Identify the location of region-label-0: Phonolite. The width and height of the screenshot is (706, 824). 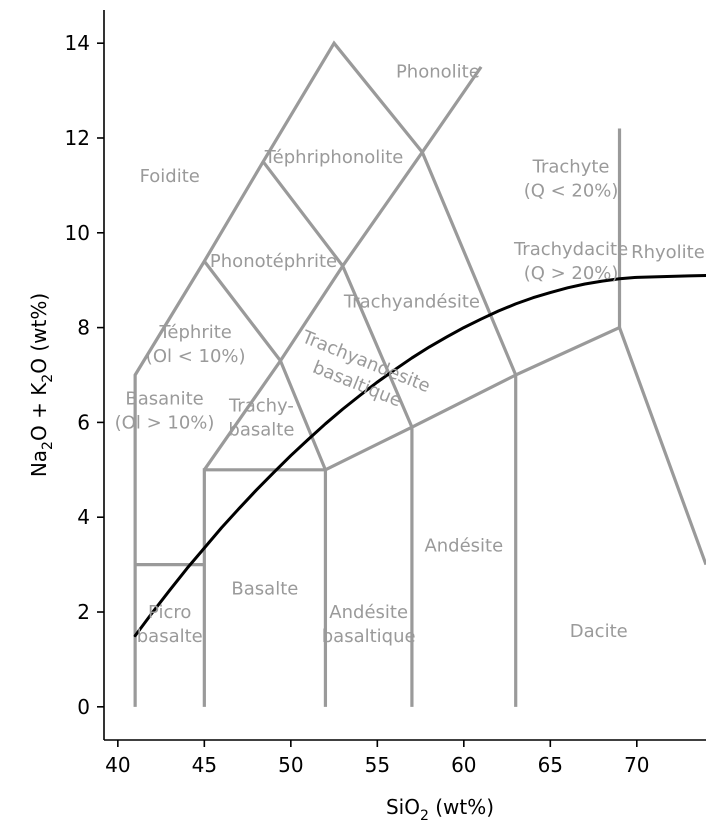
(438, 72).